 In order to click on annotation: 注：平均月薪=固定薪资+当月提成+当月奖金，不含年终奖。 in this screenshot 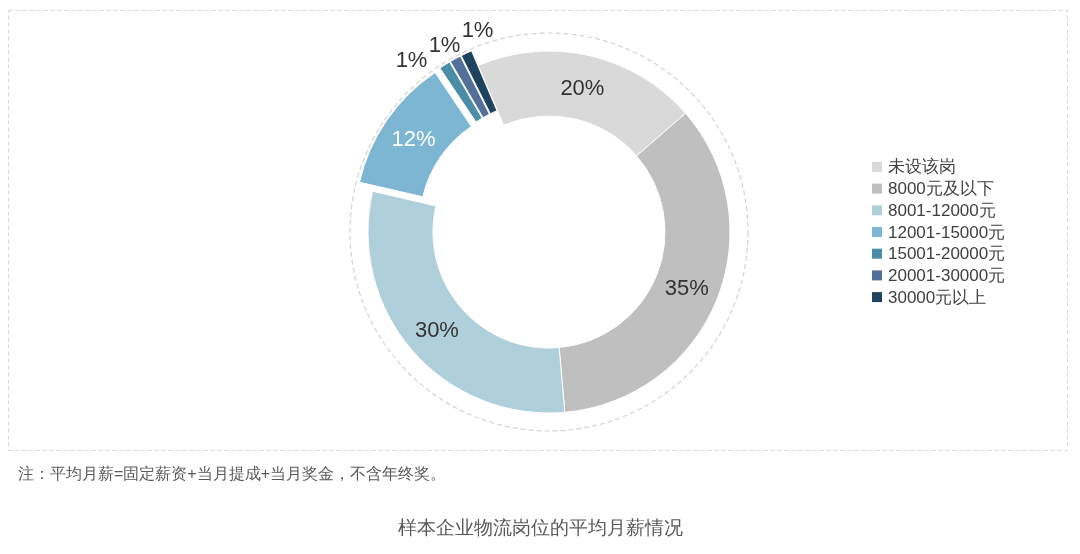, I will do `click(232, 473)`.